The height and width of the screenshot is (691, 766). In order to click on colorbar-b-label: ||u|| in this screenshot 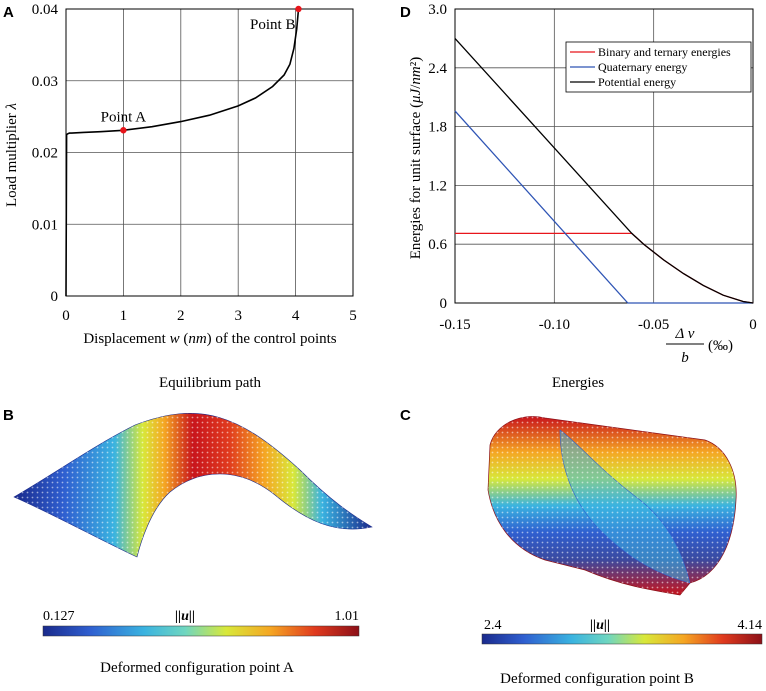, I will do `click(185, 616)`.